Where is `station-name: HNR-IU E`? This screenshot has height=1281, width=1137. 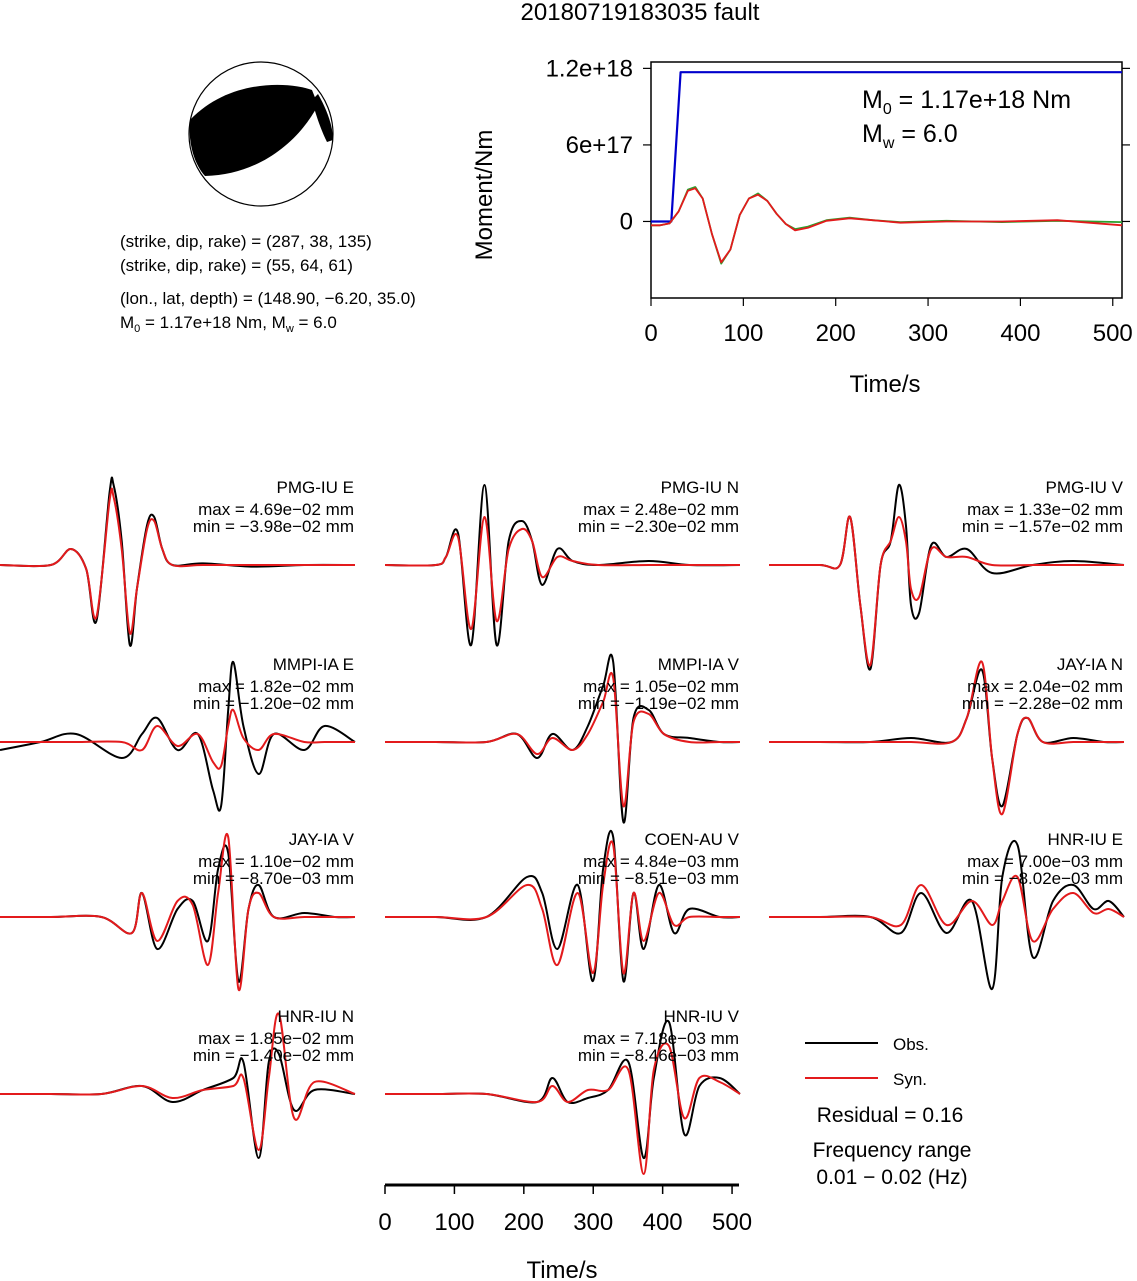 station-name: HNR-IU E is located at coordinates (1085, 839).